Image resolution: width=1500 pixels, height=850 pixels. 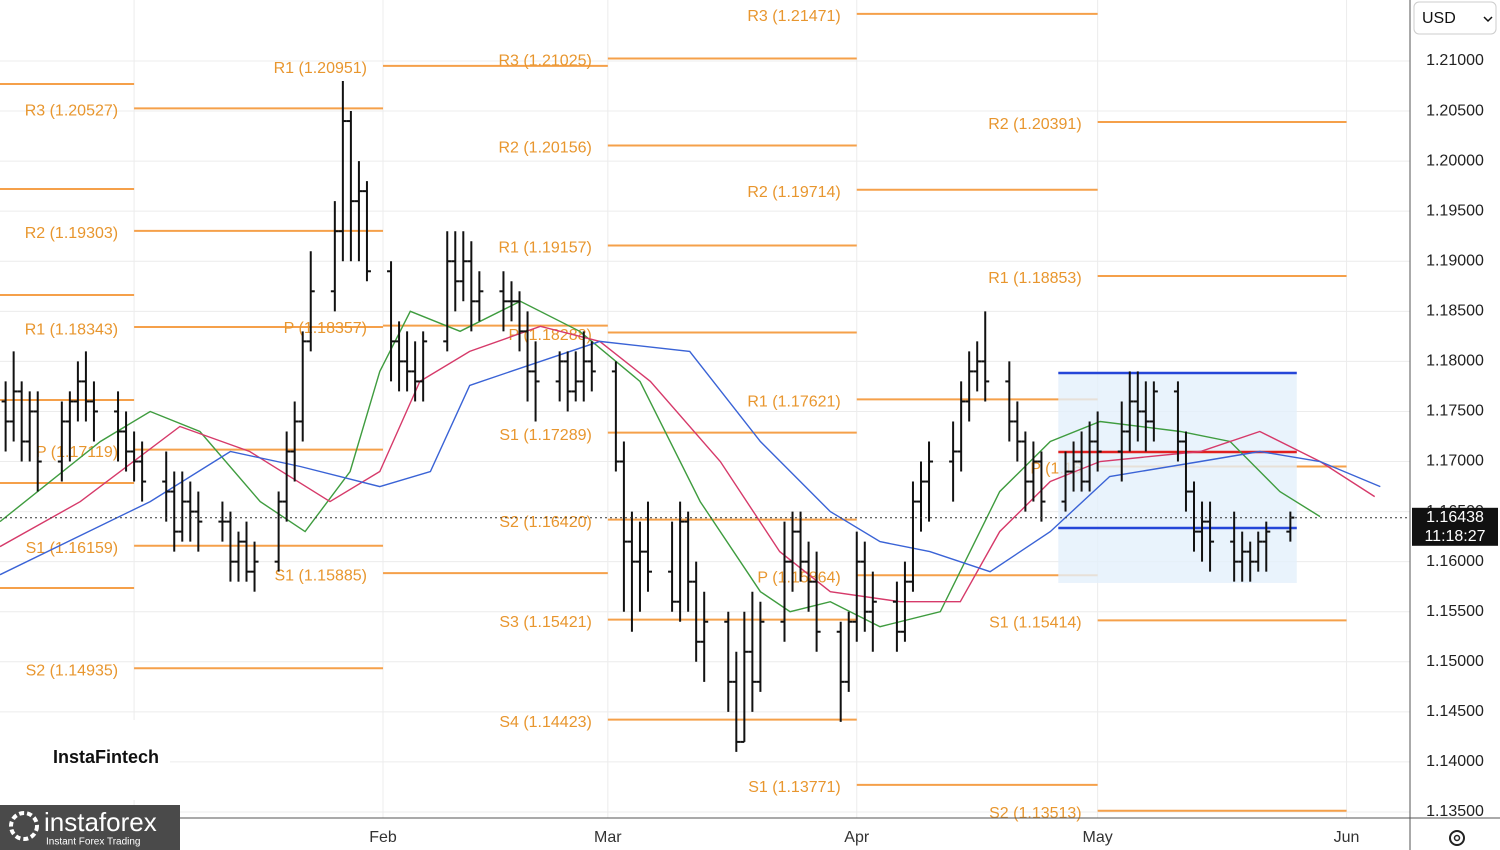 What do you see at coordinates (71, 329) in the screenshot?
I see `pivot-label: R1 (1.18343)` at bounding box center [71, 329].